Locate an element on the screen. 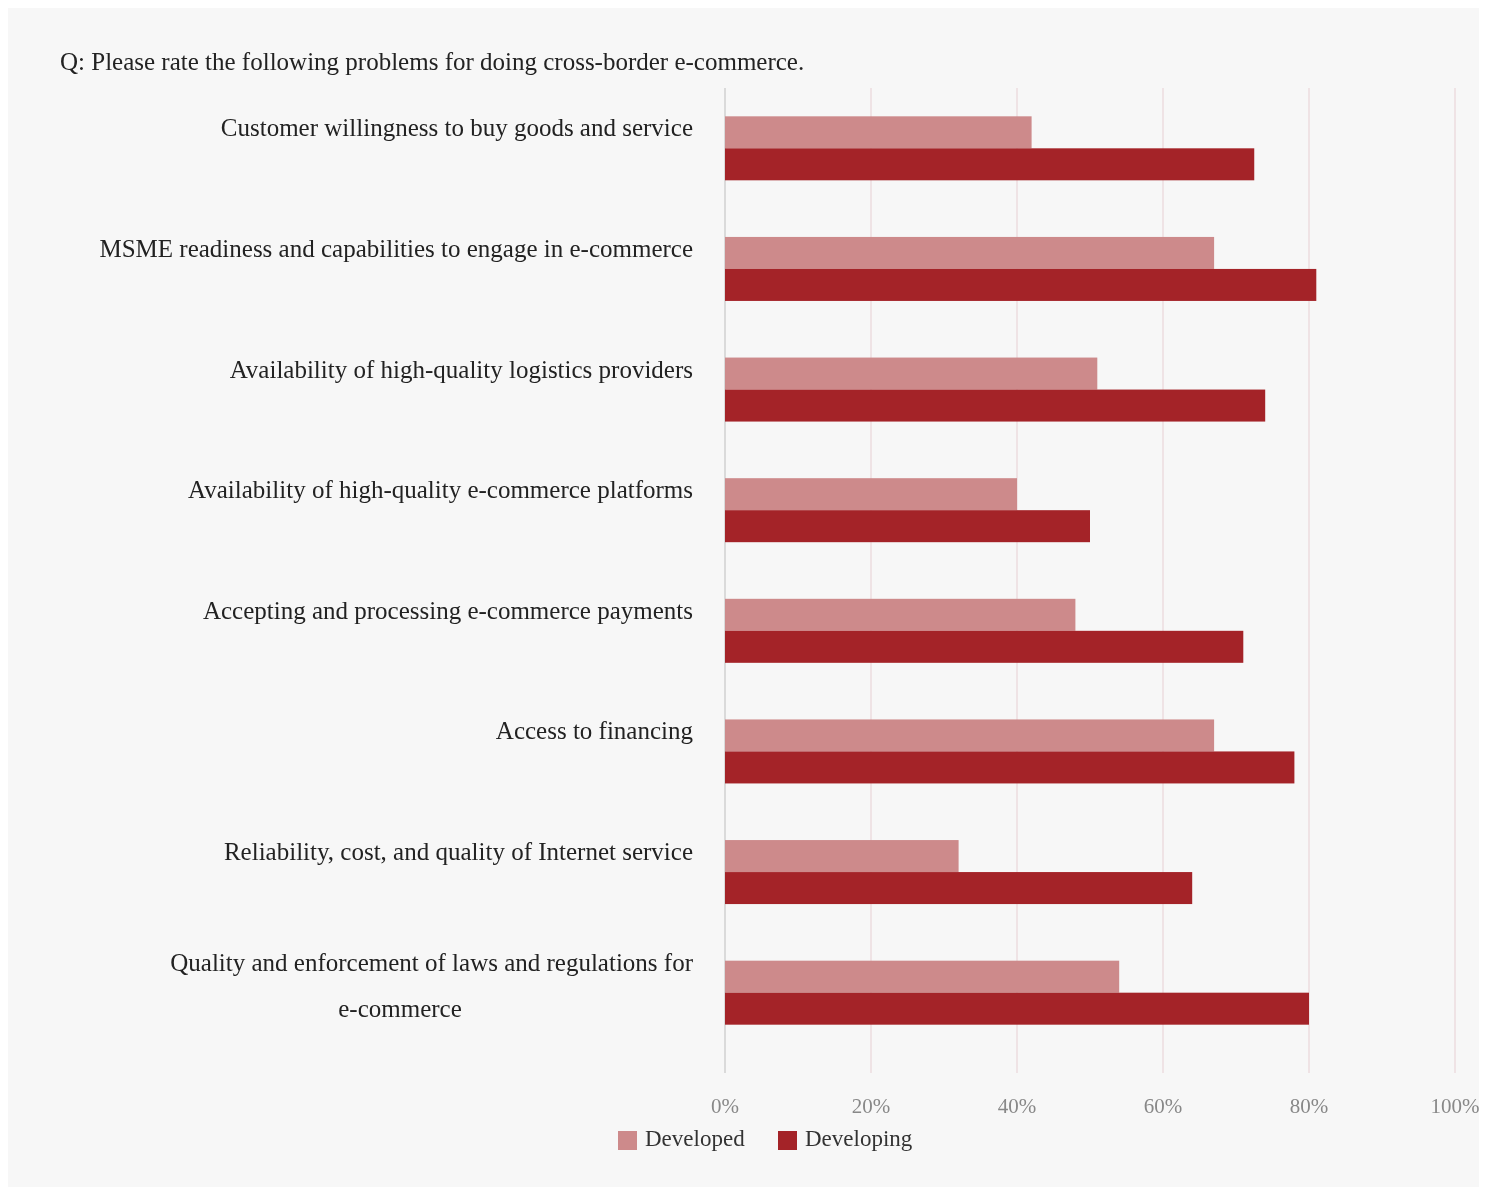  y-tick-label: Availability of high-quality logistics providers is located at coordinates (461, 369).